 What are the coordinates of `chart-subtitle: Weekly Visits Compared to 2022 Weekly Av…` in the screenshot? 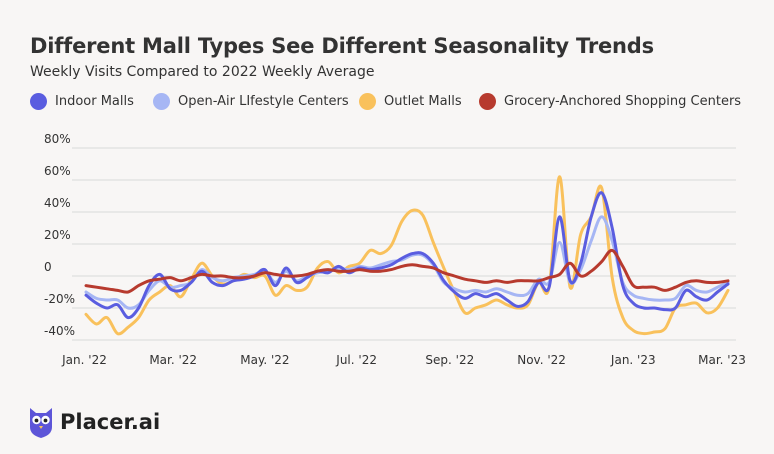 It's located at (202, 72).